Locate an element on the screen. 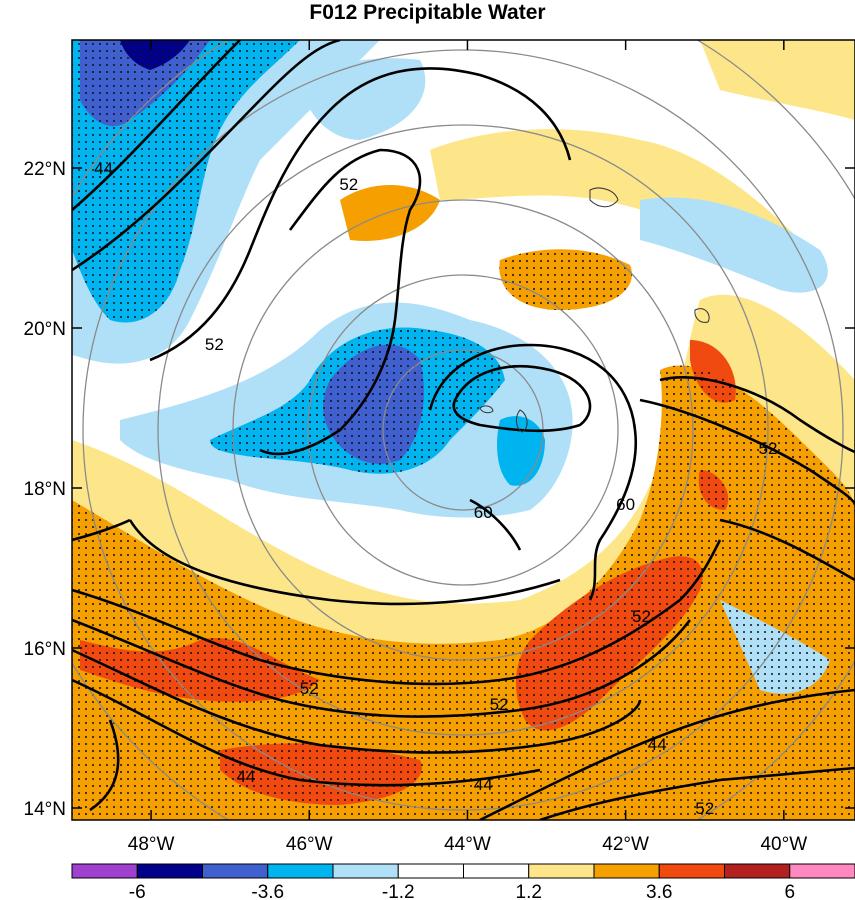 This screenshot has width=855, height=900. lon-tick-label: 44°W is located at coordinates (467, 844).